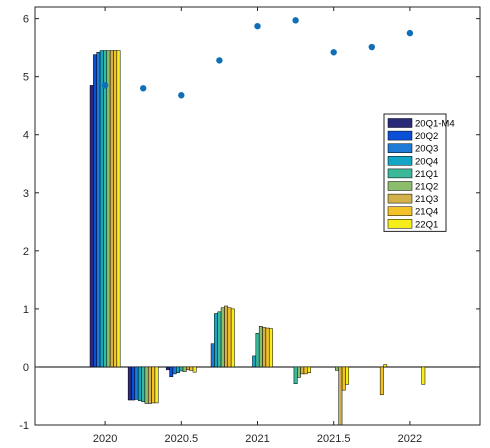 The height and width of the screenshot is (448, 490). Describe the element at coordinates (26, 20) in the screenshot. I see `y-tick-label: 6` at that location.